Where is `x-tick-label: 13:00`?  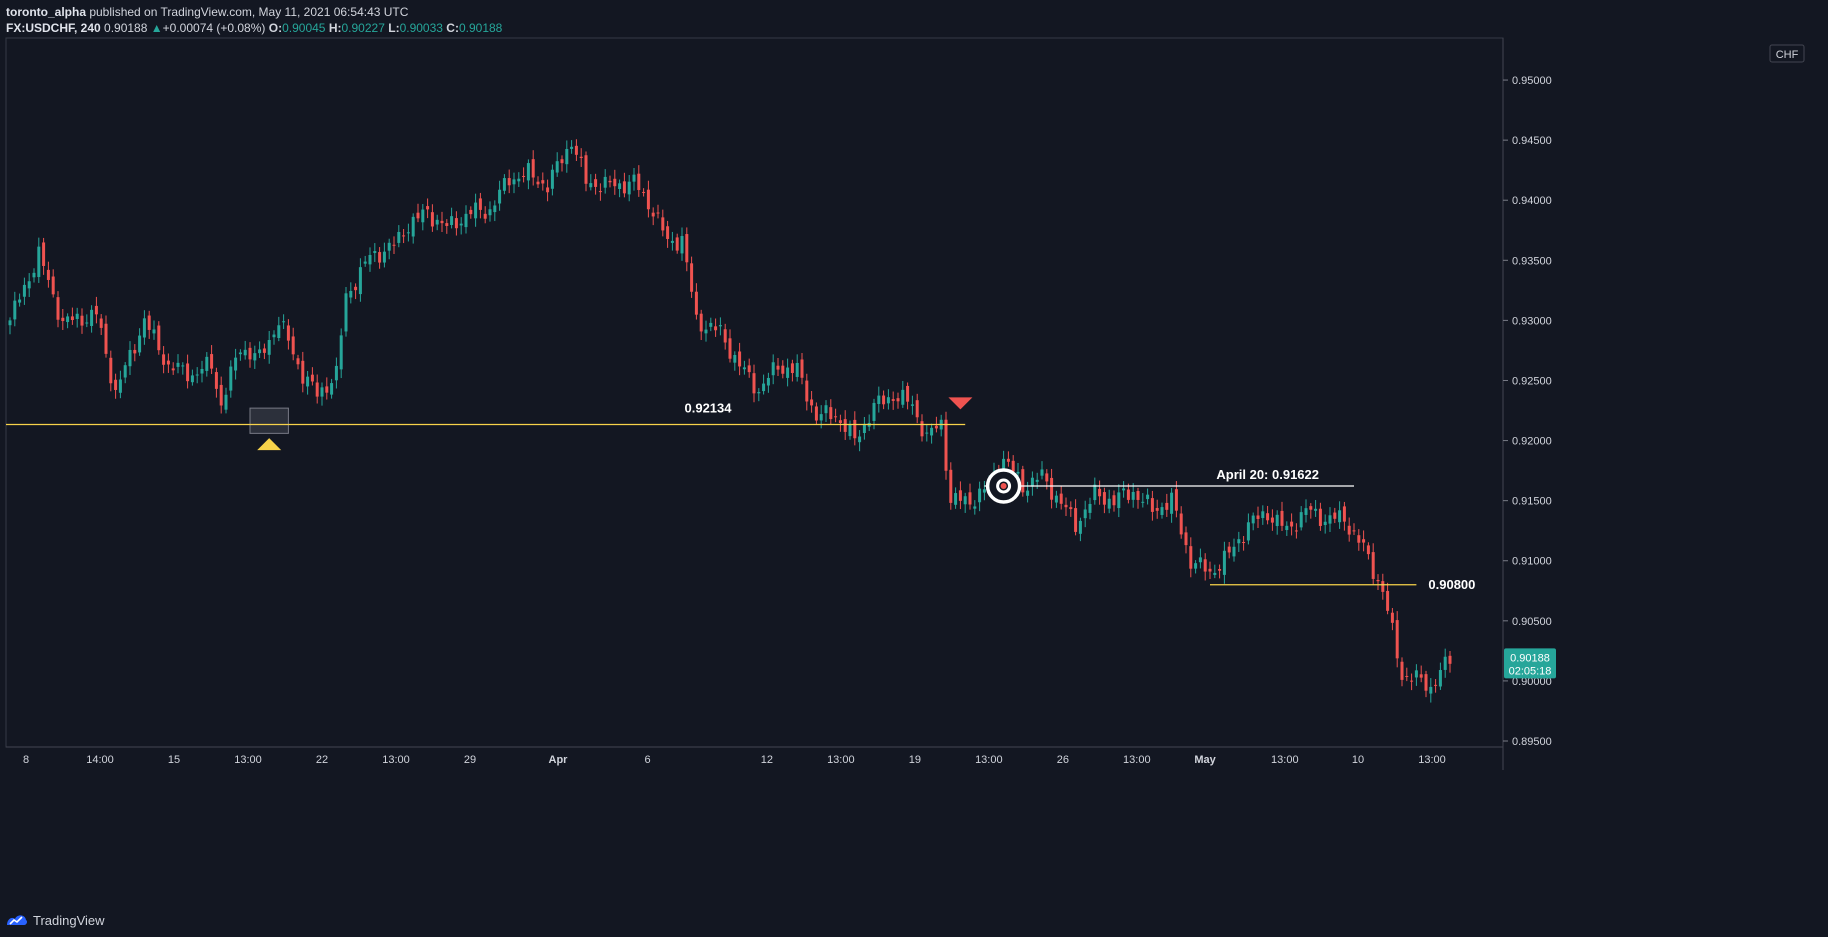
x-tick-label: 13:00 is located at coordinates (1285, 760).